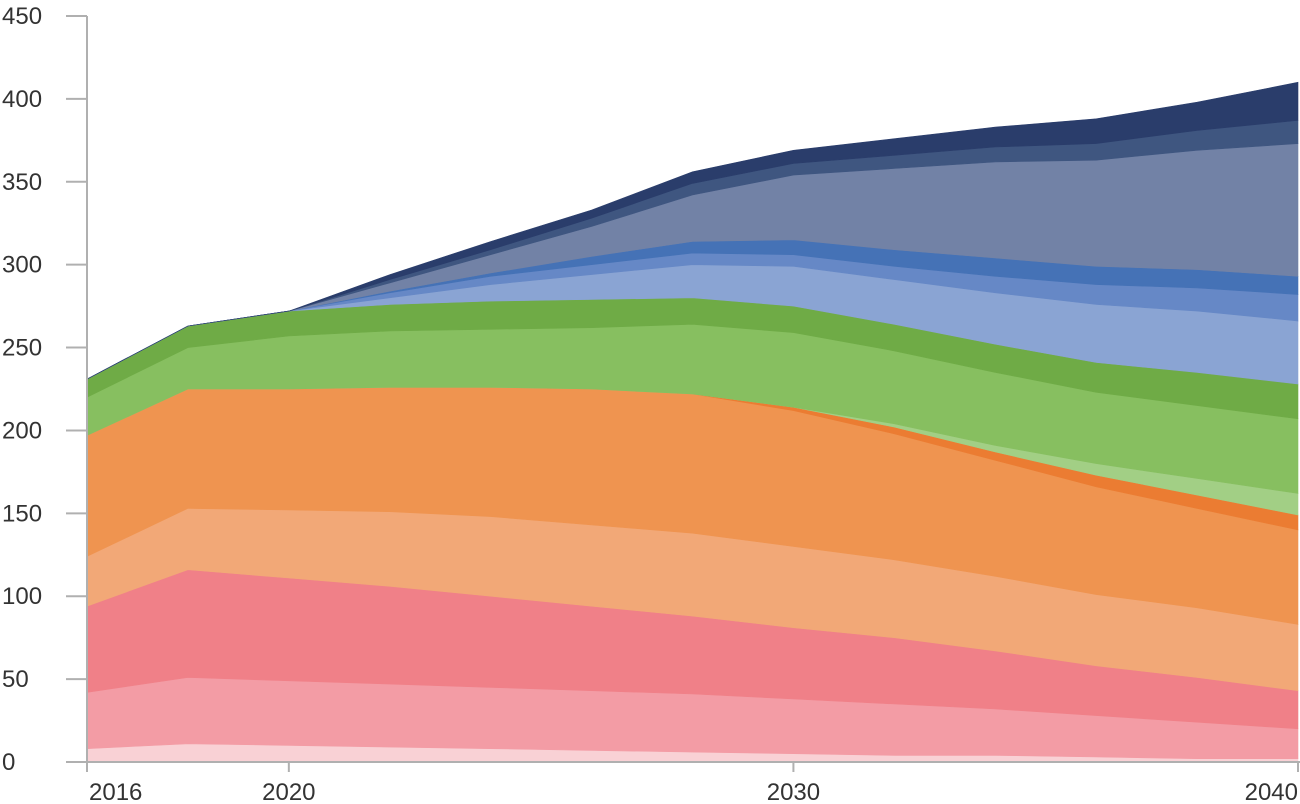 This screenshot has height=804, width=1300. Describe the element at coordinates (22, 16) in the screenshot. I see `y-tick-label: 450` at that location.